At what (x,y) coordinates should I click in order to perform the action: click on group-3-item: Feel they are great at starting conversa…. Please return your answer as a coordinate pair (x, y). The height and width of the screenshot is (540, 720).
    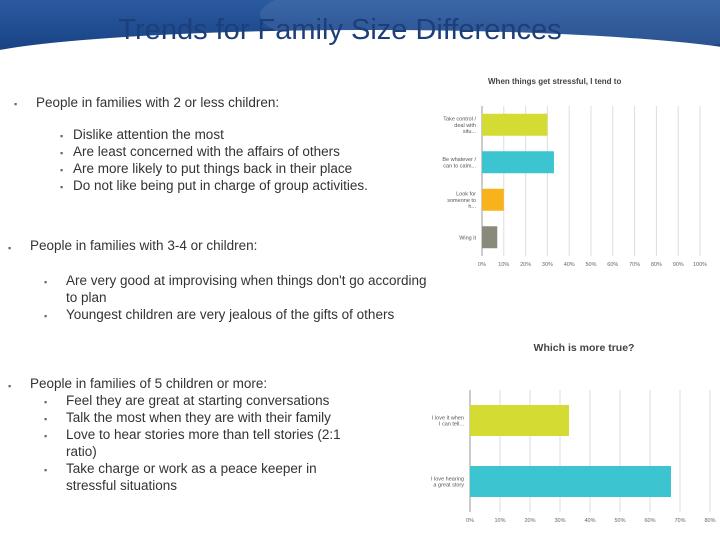
    Looking at the image, I should click on (198, 400).